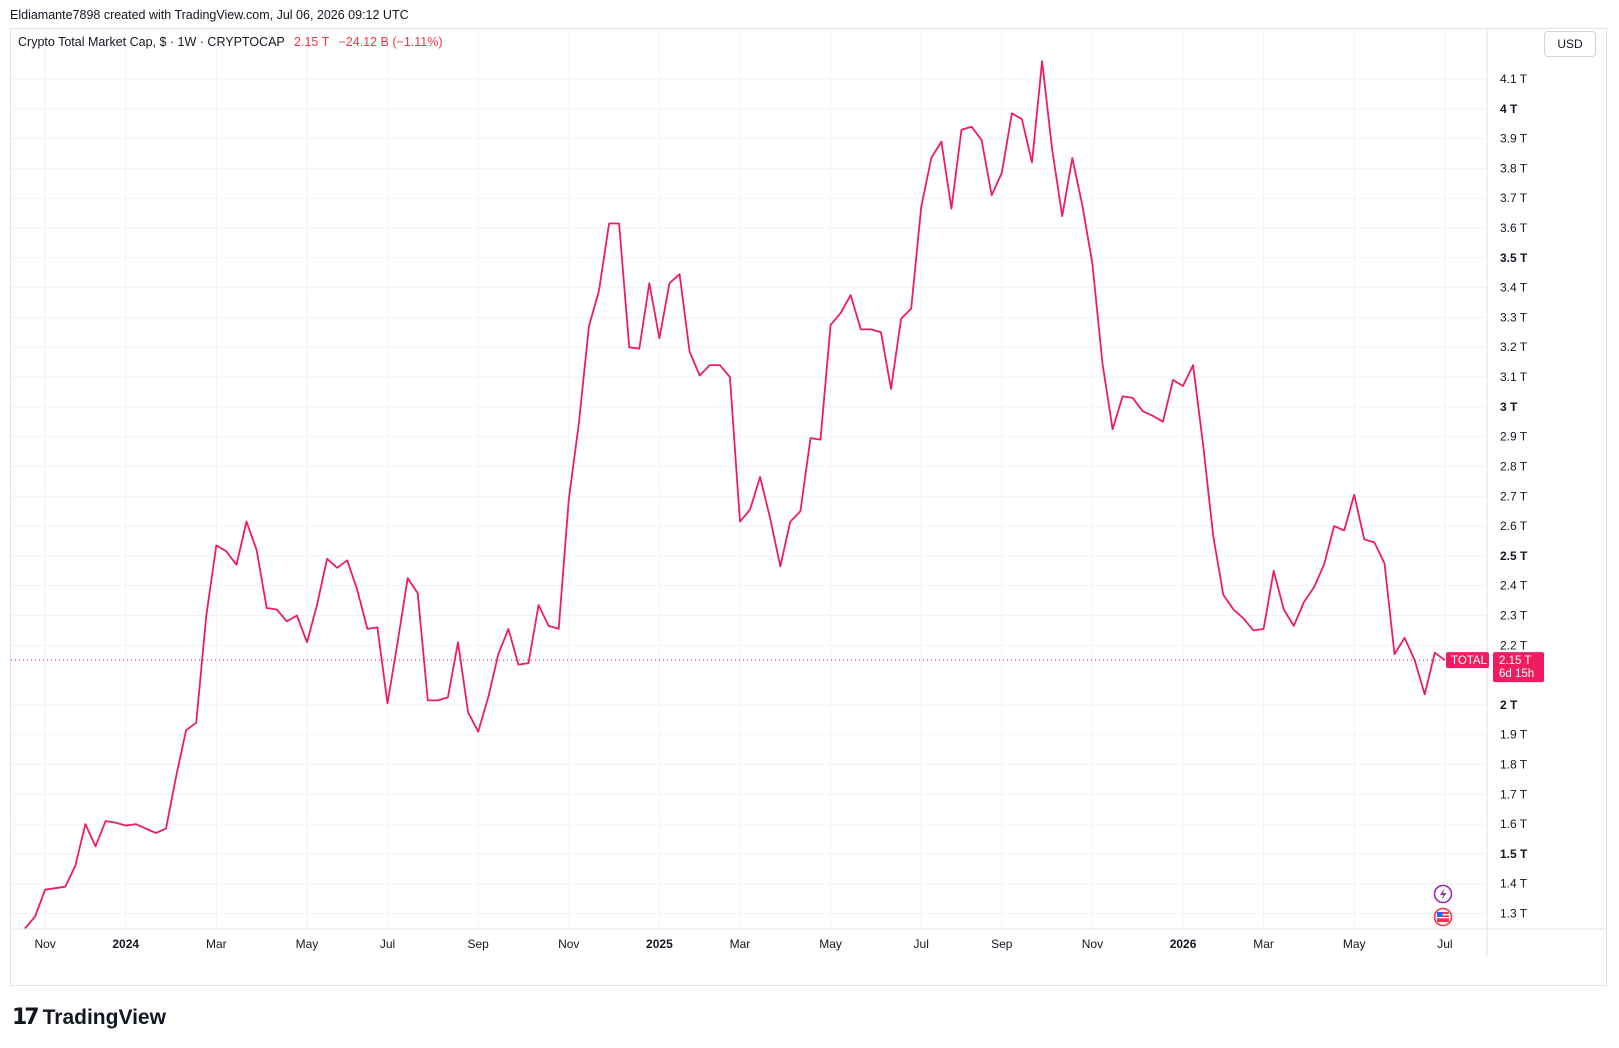 Image resolution: width=1619 pixels, height=1048 pixels. What do you see at coordinates (1183, 944) in the screenshot?
I see `x-tick-label: 2026` at bounding box center [1183, 944].